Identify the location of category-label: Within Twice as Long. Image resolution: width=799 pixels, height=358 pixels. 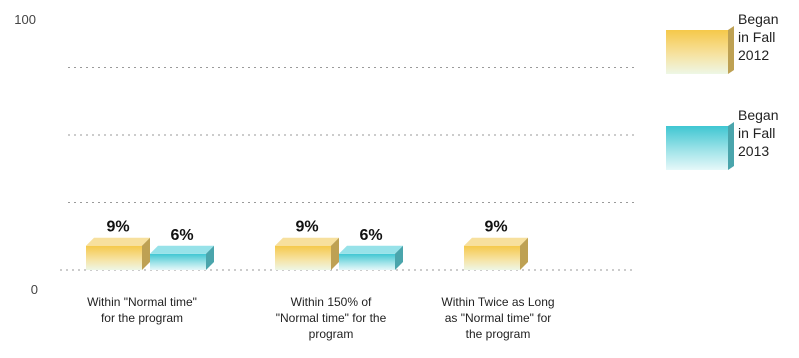
(497, 302).